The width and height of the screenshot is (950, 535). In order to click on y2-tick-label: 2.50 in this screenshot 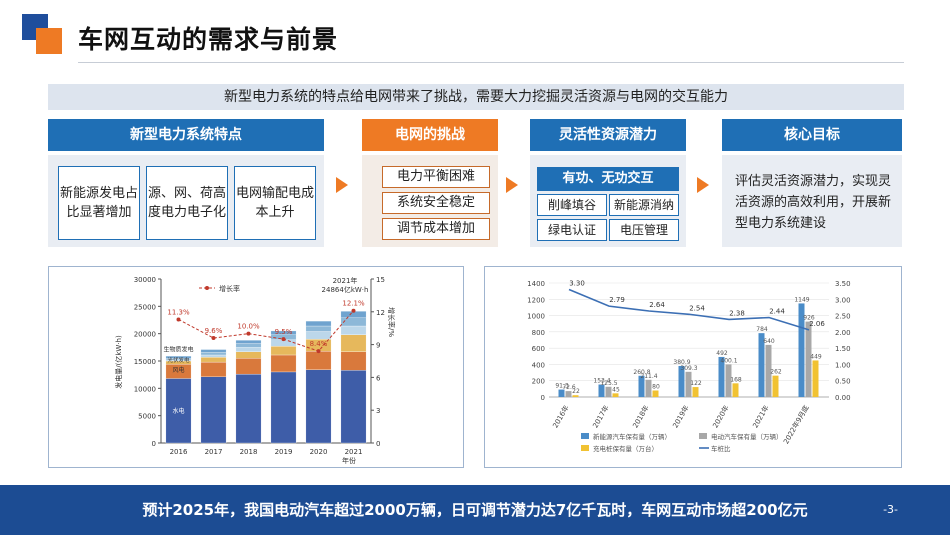, I will do `click(843, 317)`.